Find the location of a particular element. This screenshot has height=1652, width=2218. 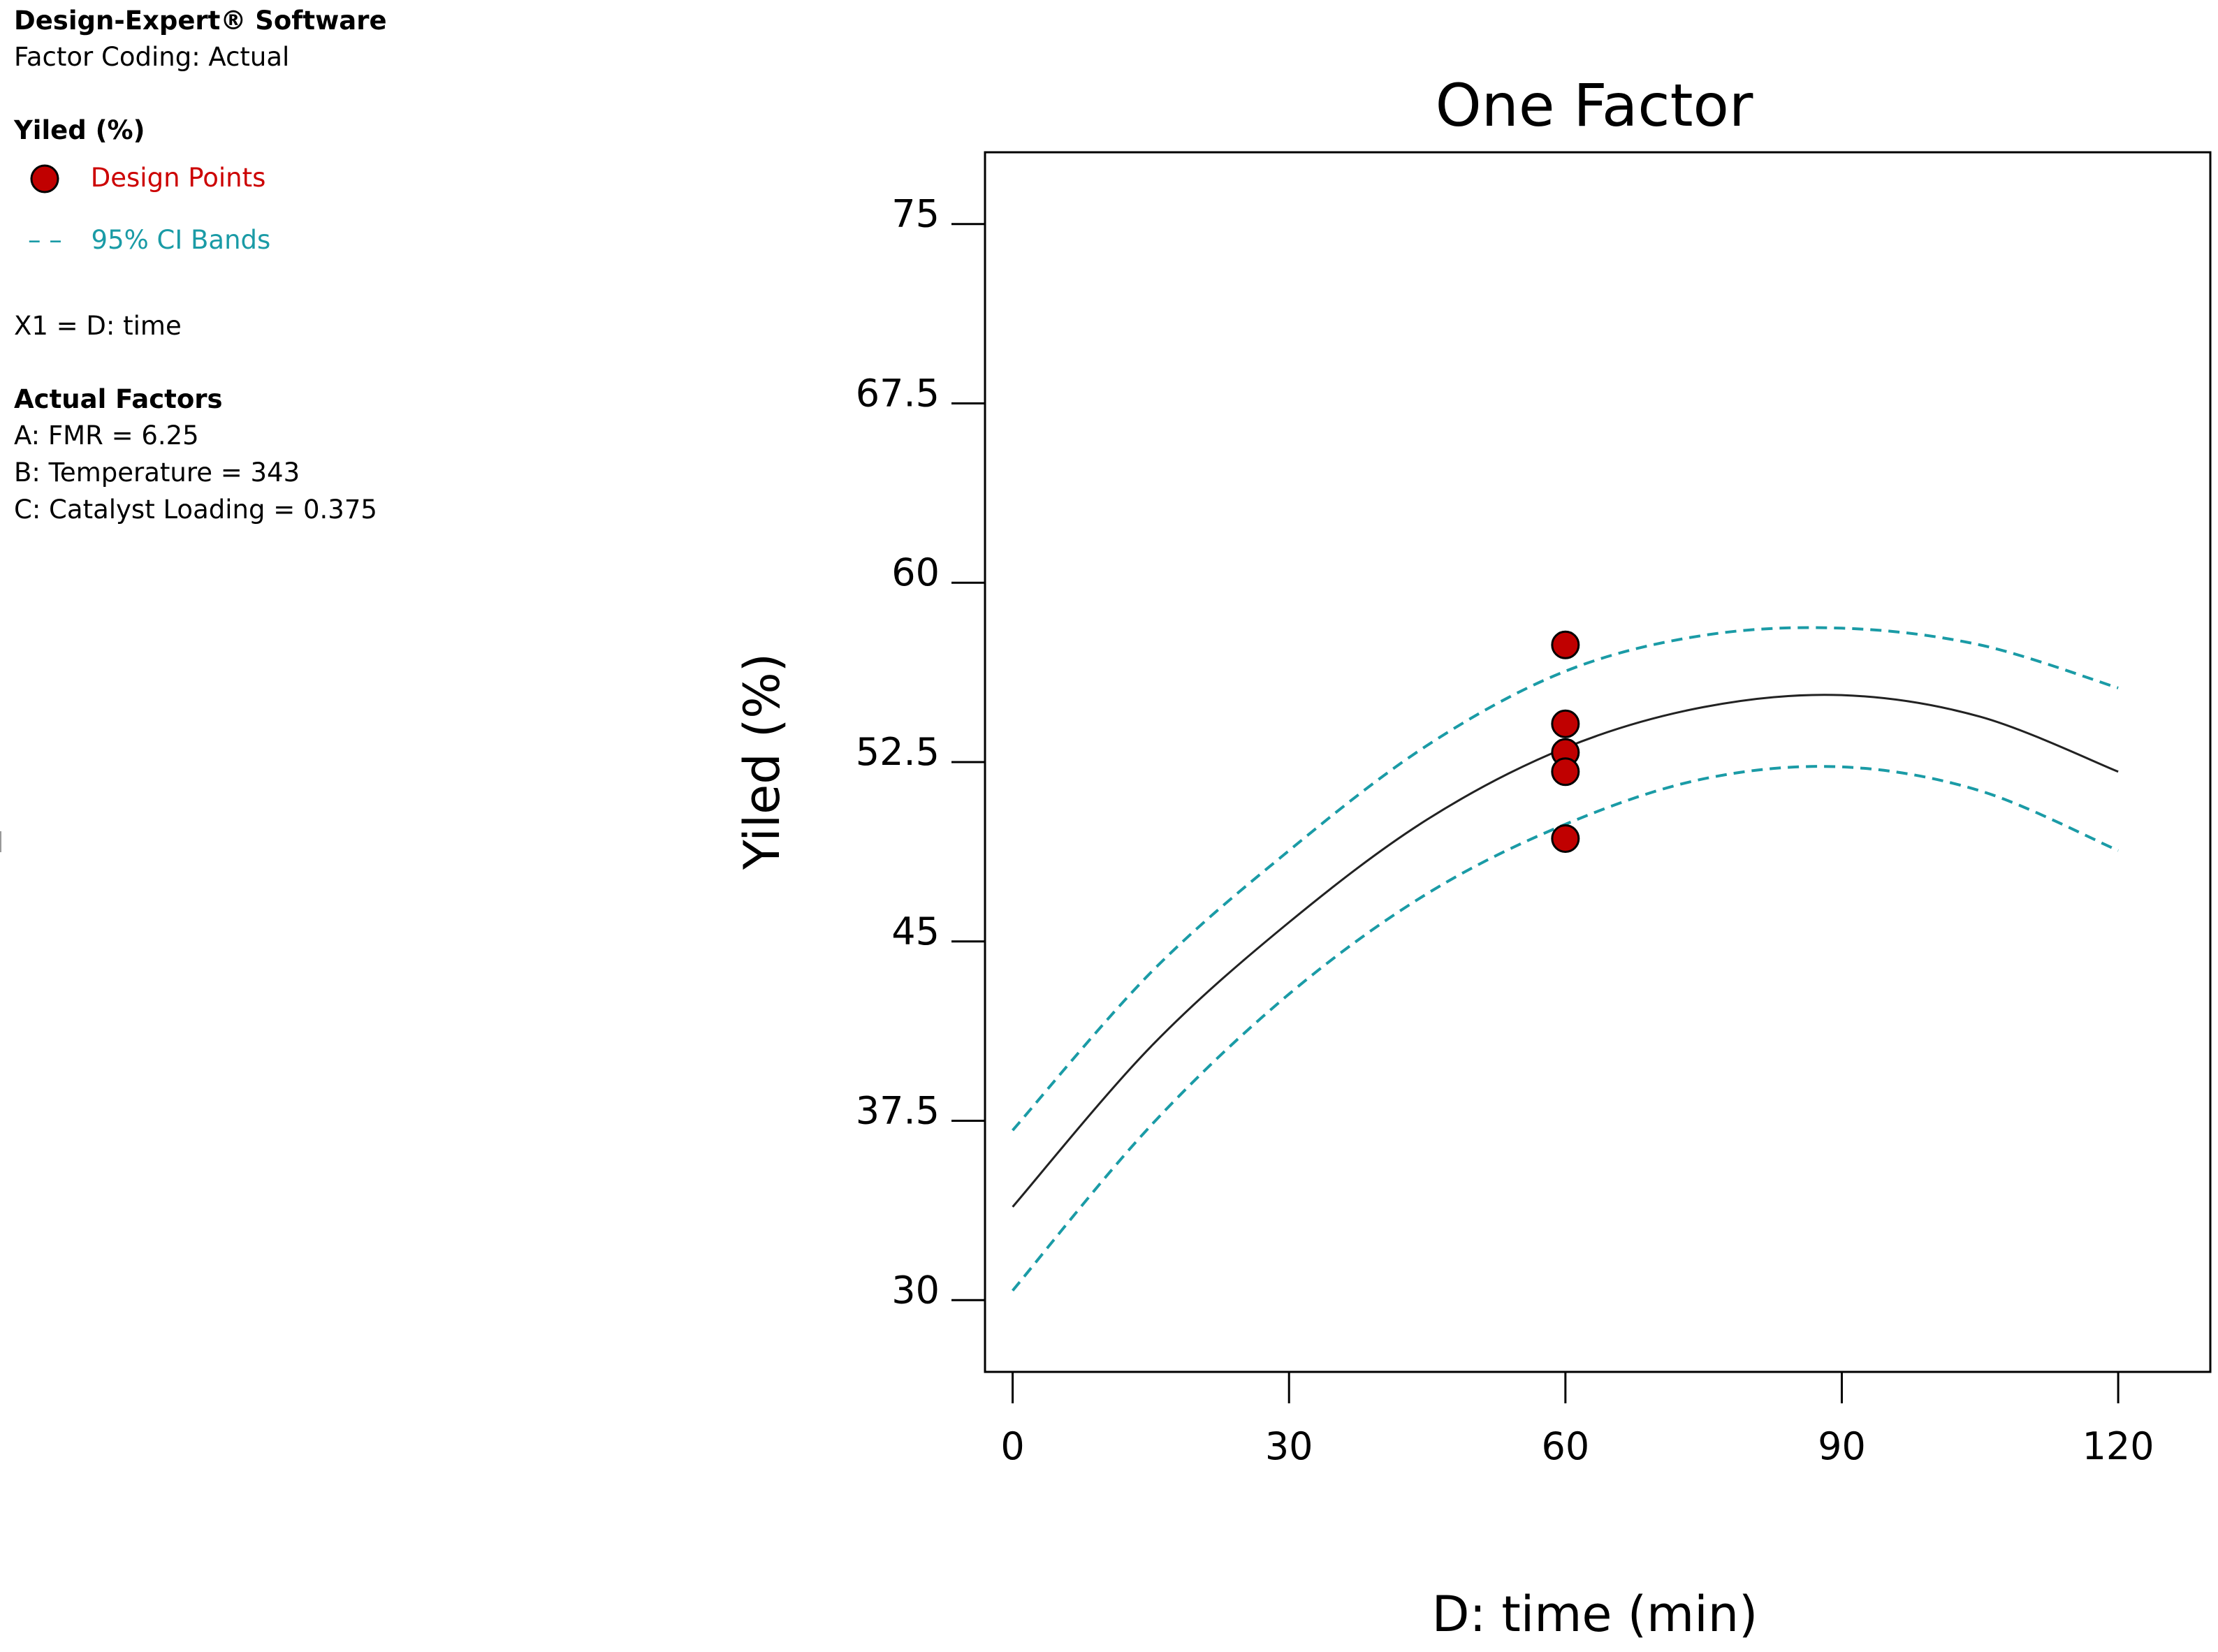

response-name: Yiled (%) is located at coordinates (79, 130).